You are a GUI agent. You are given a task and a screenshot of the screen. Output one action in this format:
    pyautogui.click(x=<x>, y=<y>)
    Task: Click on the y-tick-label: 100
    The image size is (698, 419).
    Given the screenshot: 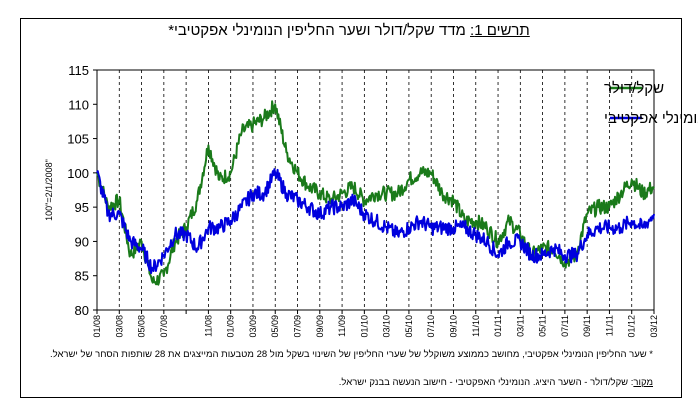 What is the action you would take?
    pyautogui.click(x=78, y=173)
    